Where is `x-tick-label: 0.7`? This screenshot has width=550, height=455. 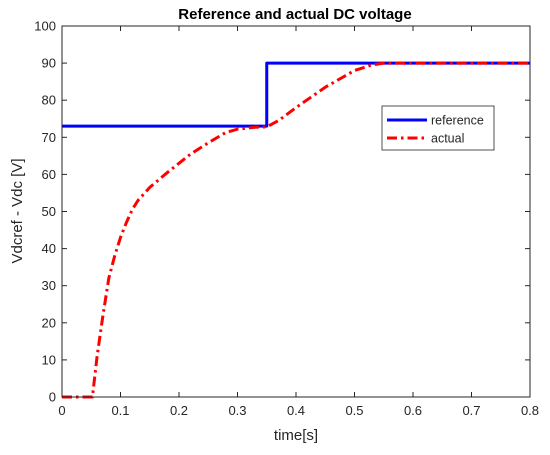 x-tick-label: 0.7 is located at coordinates (471, 410).